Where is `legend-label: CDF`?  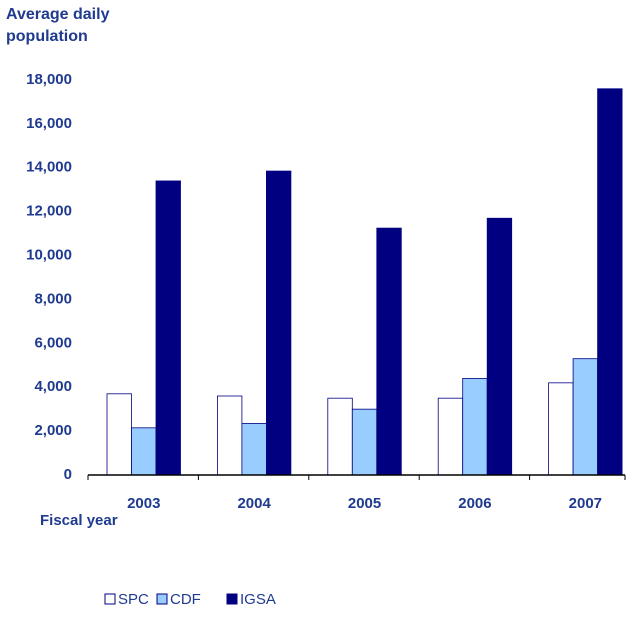 legend-label: CDF is located at coordinates (185, 599).